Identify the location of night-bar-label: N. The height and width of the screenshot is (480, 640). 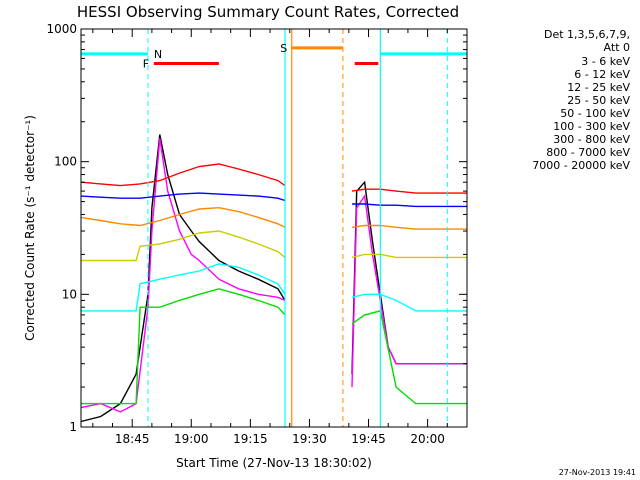
(158, 54).